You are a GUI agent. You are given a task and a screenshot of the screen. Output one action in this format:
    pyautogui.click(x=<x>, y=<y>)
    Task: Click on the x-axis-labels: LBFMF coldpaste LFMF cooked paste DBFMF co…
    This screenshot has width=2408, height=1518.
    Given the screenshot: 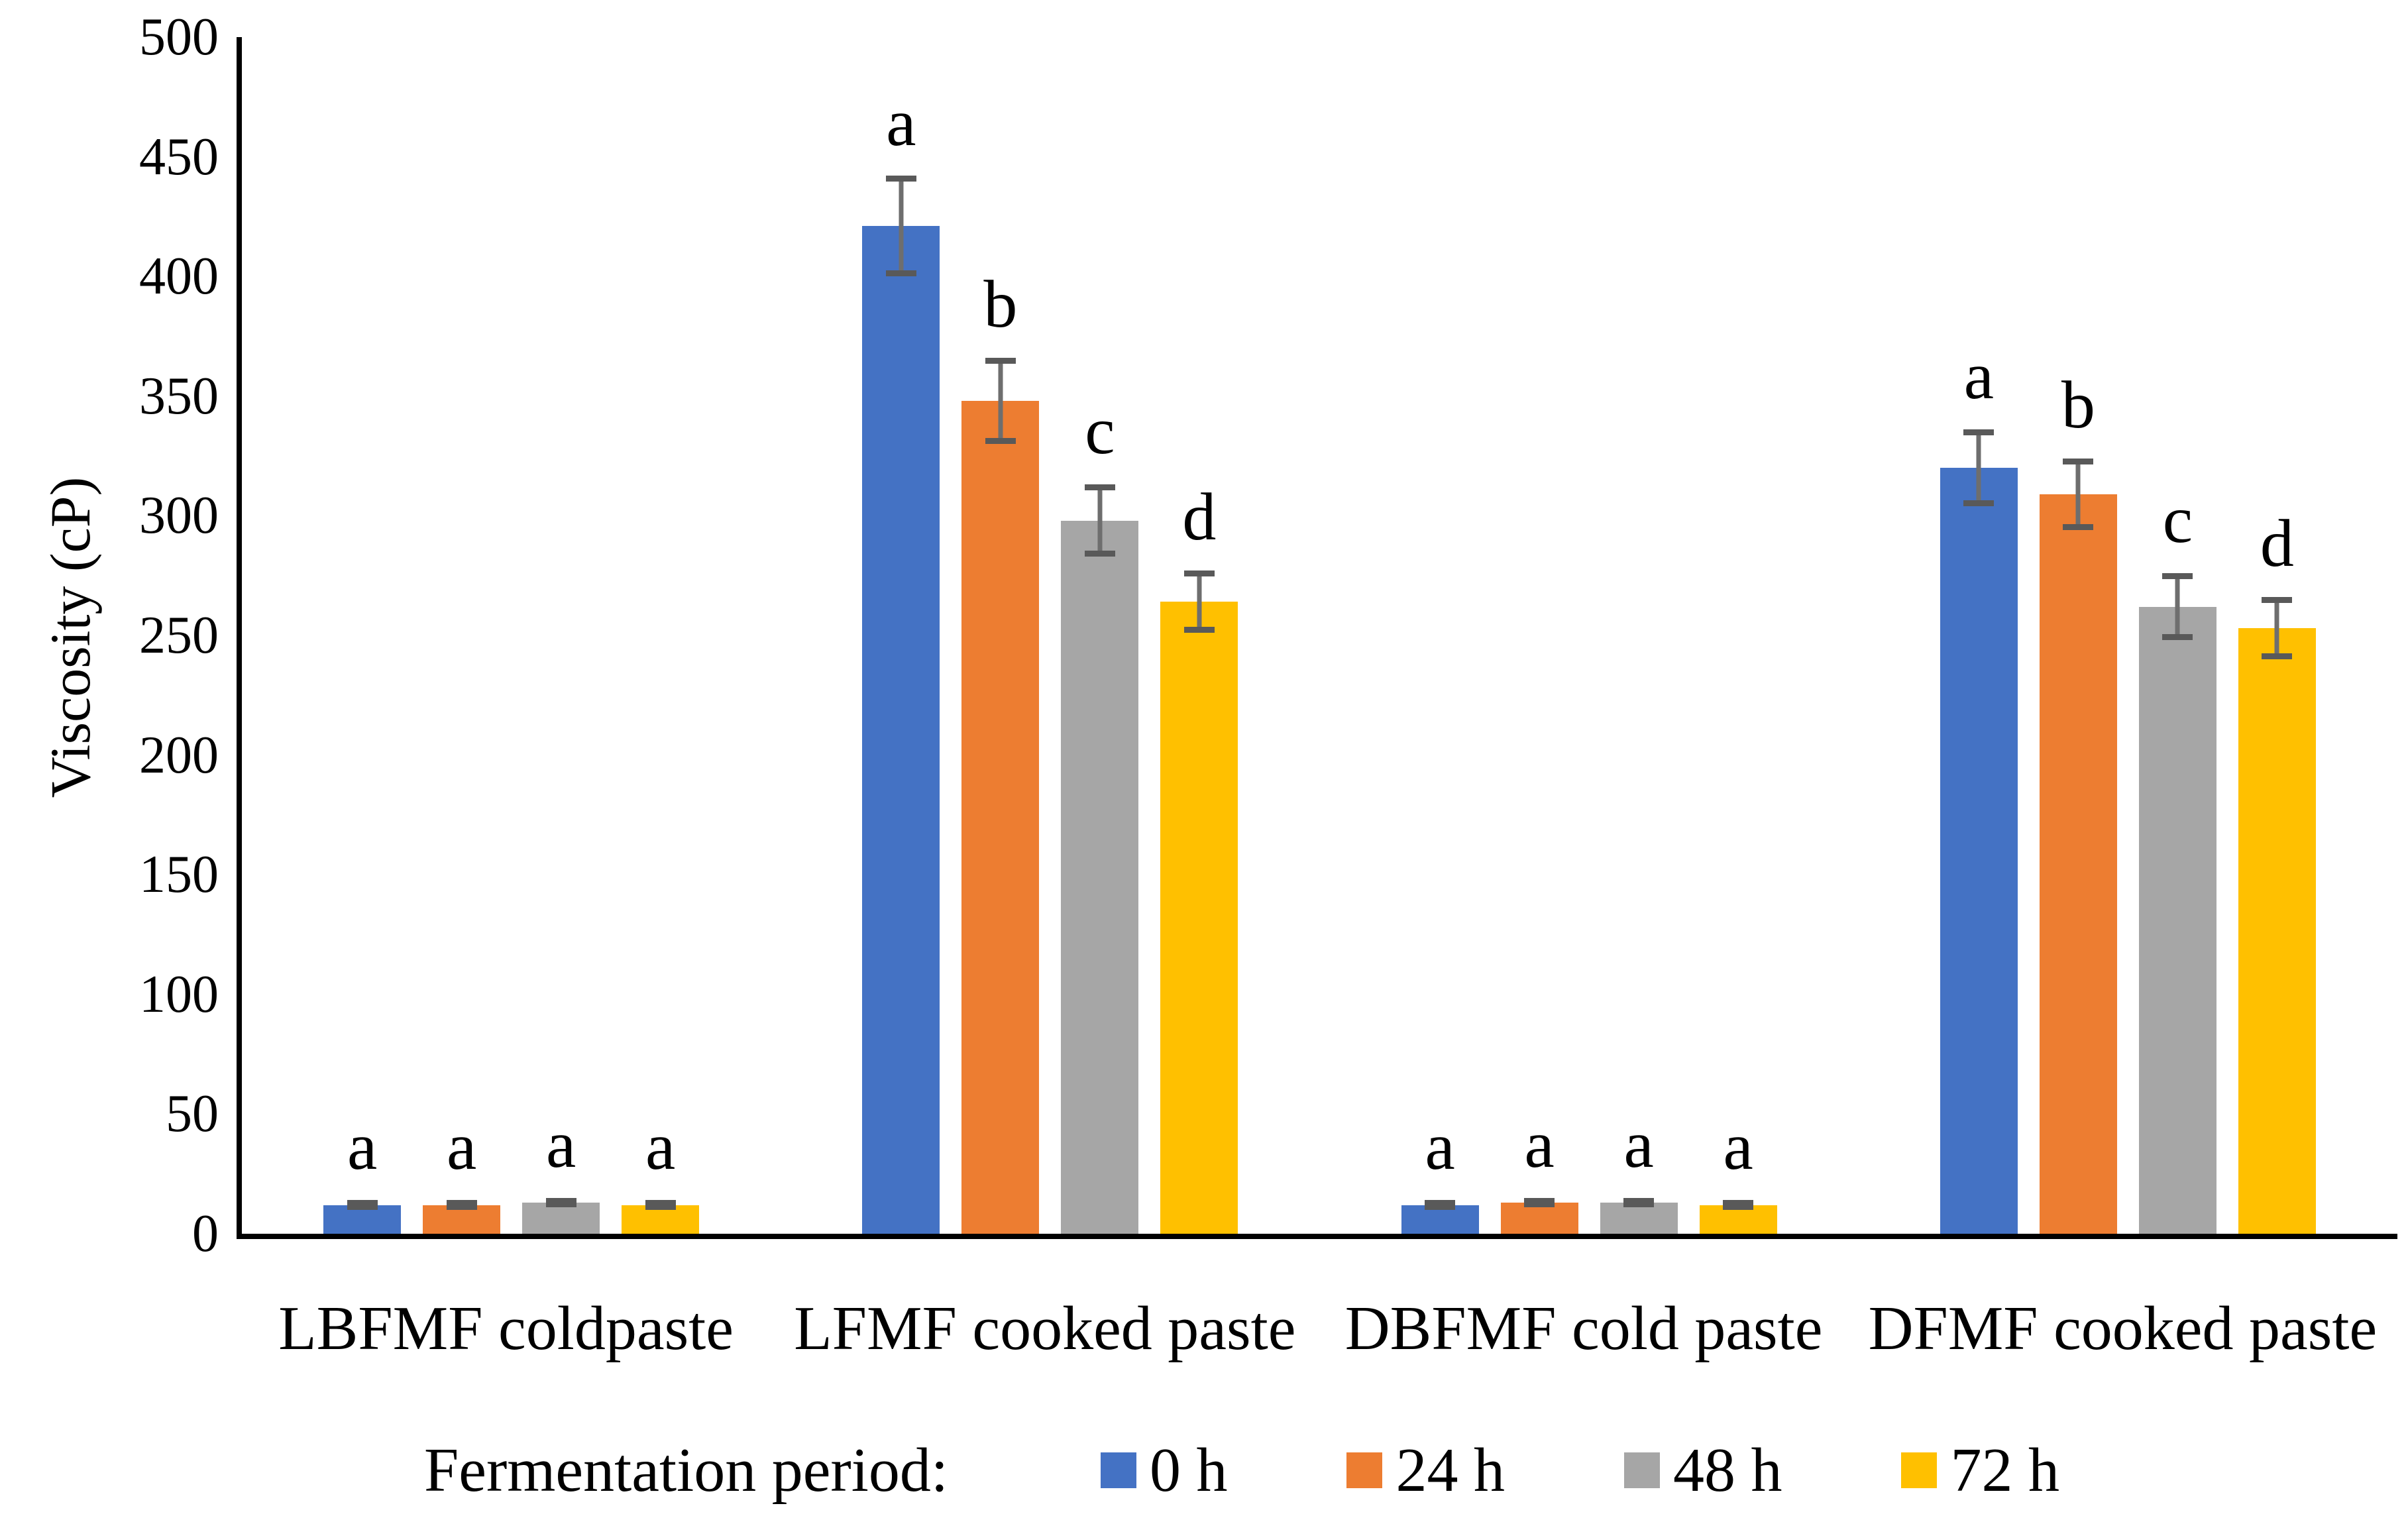 What is the action you would take?
    pyautogui.click(x=1314, y=1328)
    